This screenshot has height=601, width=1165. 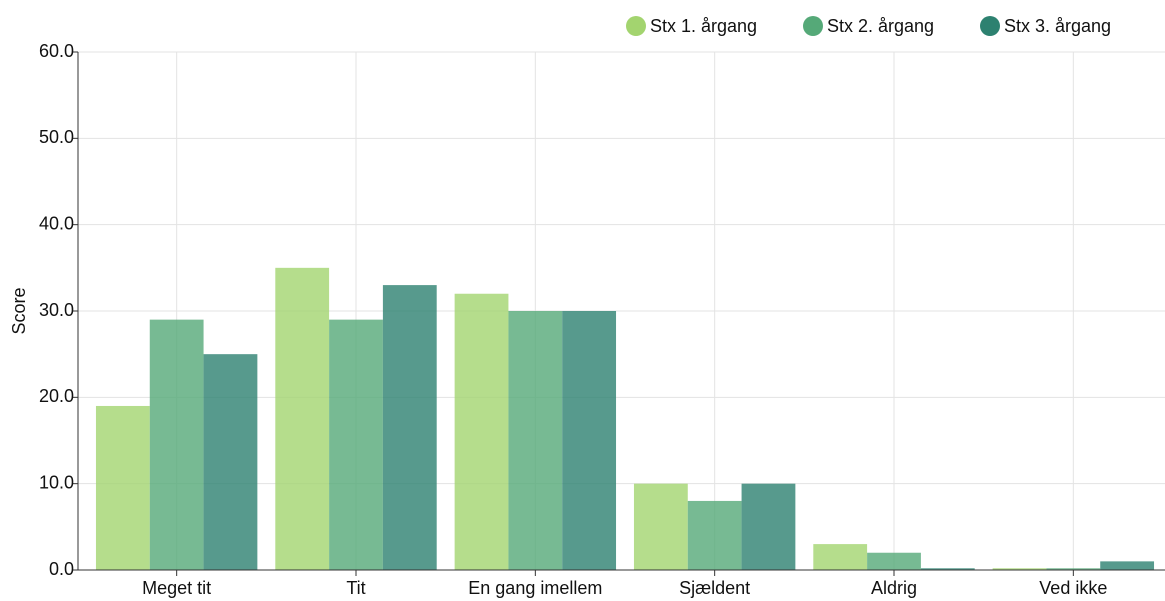 I want to click on y-tick-label: 40.0, so click(x=56, y=223).